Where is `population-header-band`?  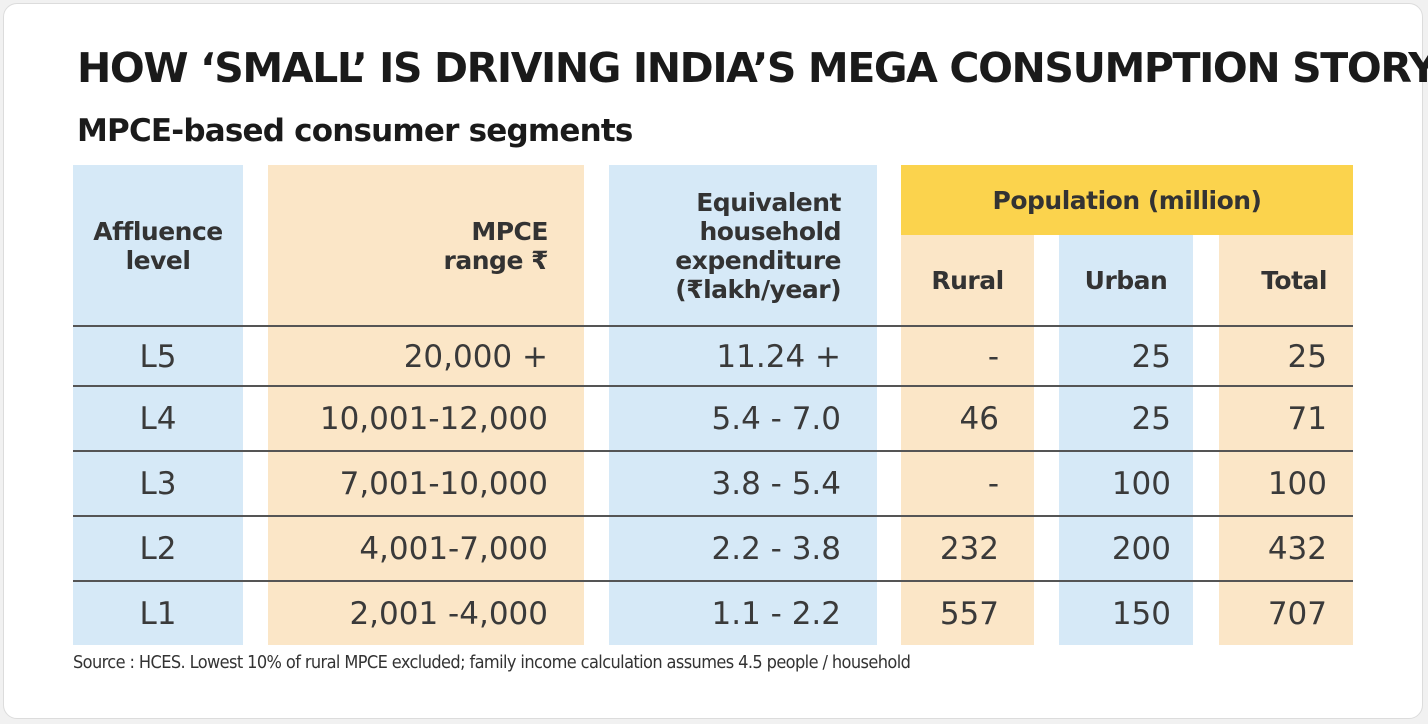
population-header-band is located at coordinates (1127, 200).